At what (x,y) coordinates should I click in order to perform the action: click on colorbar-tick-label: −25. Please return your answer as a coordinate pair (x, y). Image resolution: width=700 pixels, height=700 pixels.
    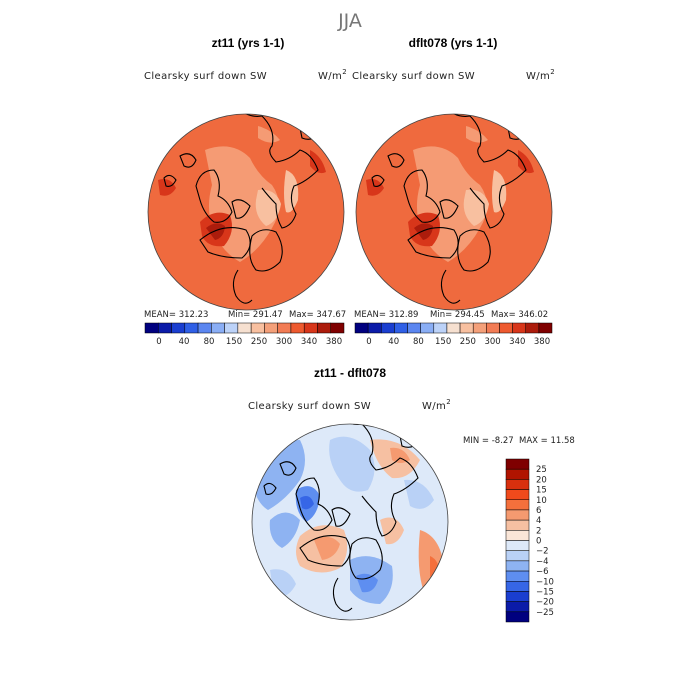
    Looking at the image, I should click on (545, 613).